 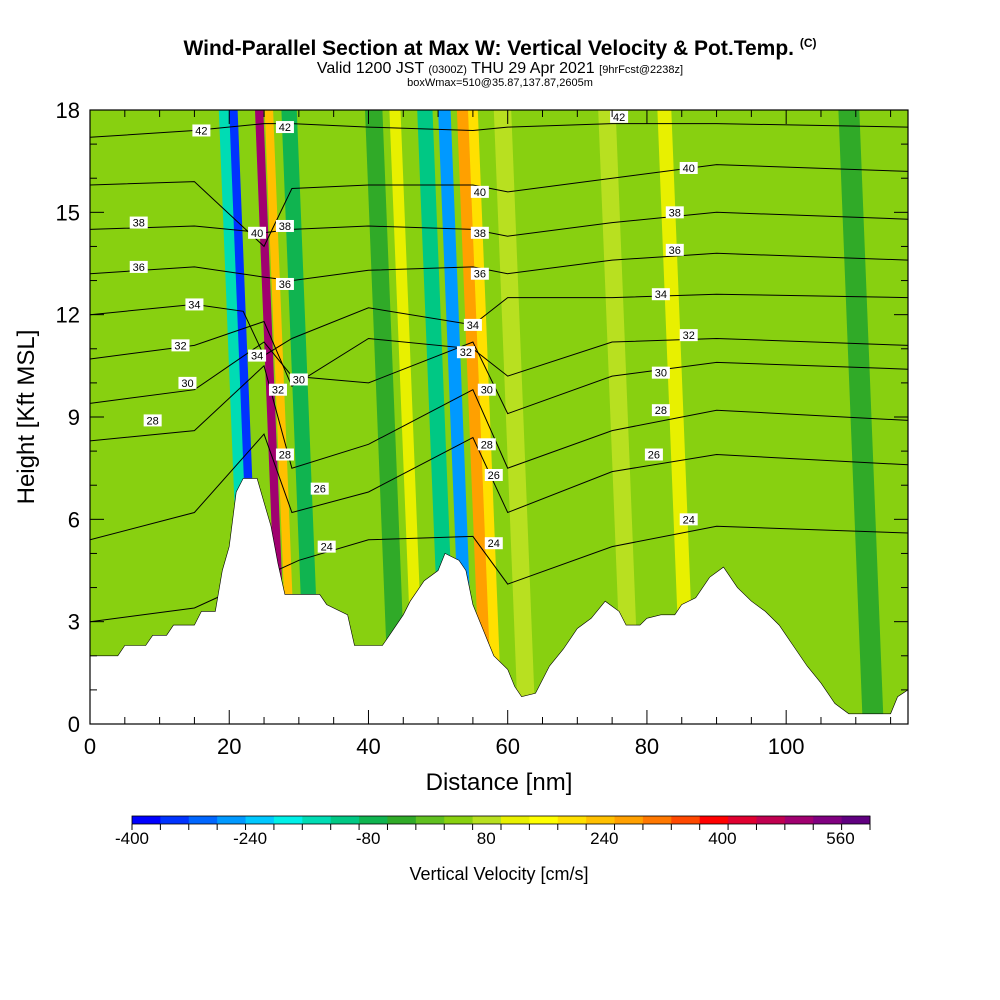 I want to click on colorbar-tick-label: 560, so click(x=840, y=838).